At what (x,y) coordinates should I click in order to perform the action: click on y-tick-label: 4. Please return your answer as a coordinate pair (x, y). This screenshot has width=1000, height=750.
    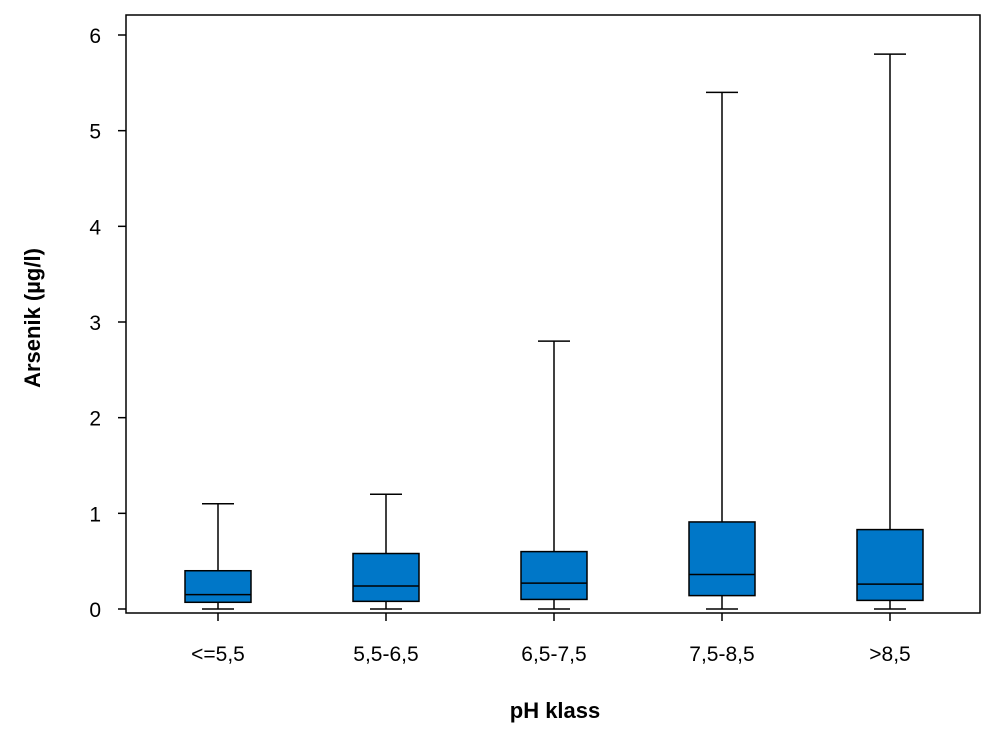
    Looking at the image, I should click on (95, 227).